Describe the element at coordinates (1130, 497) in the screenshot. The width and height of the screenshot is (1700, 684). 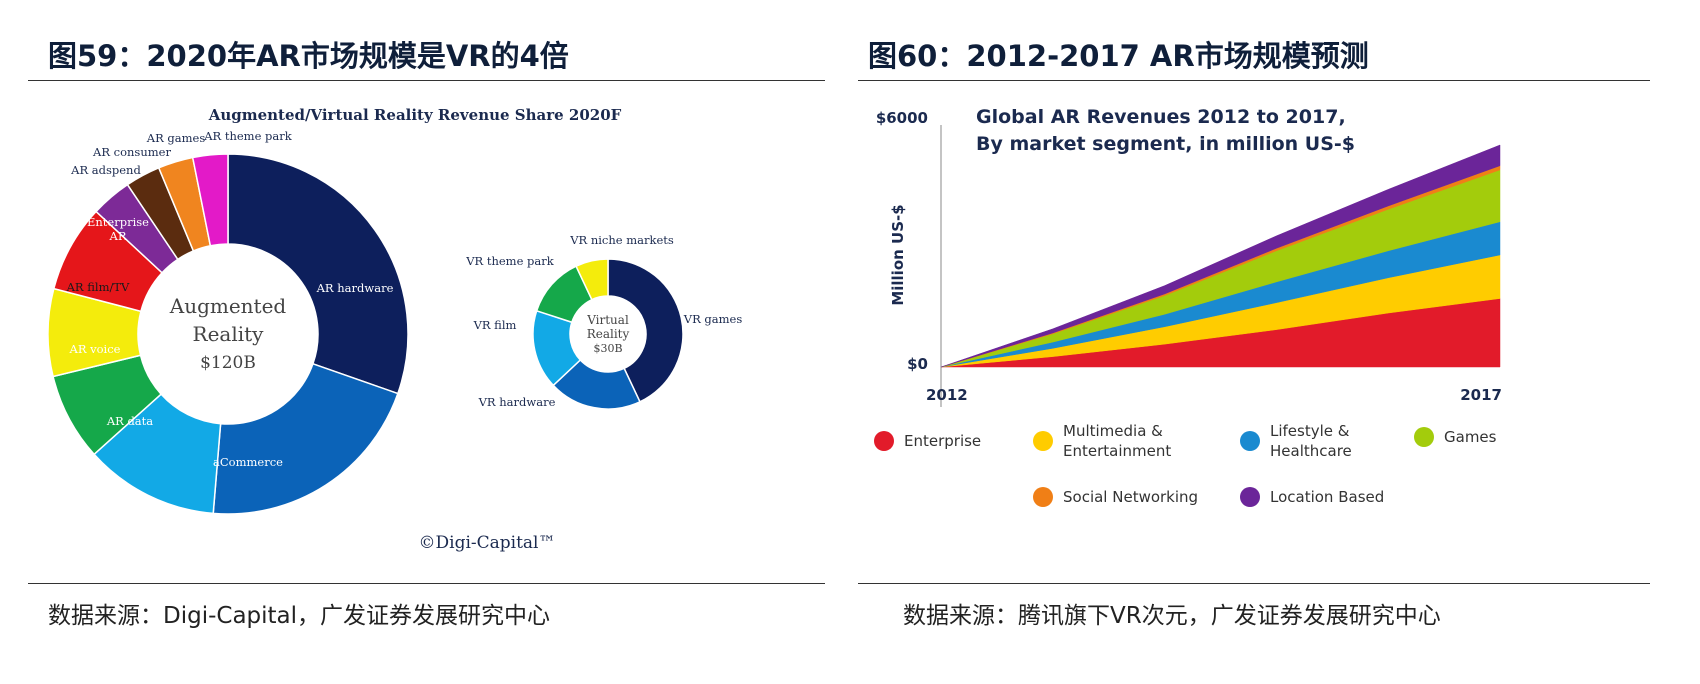
I see `legend-label-social-networking: Social Networking` at that location.